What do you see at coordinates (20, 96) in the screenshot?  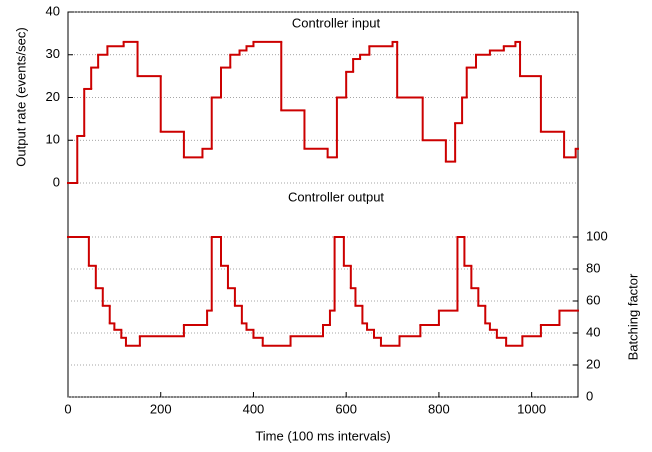 I see `y-axis-label: Output rate (events/sec)` at bounding box center [20, 96].